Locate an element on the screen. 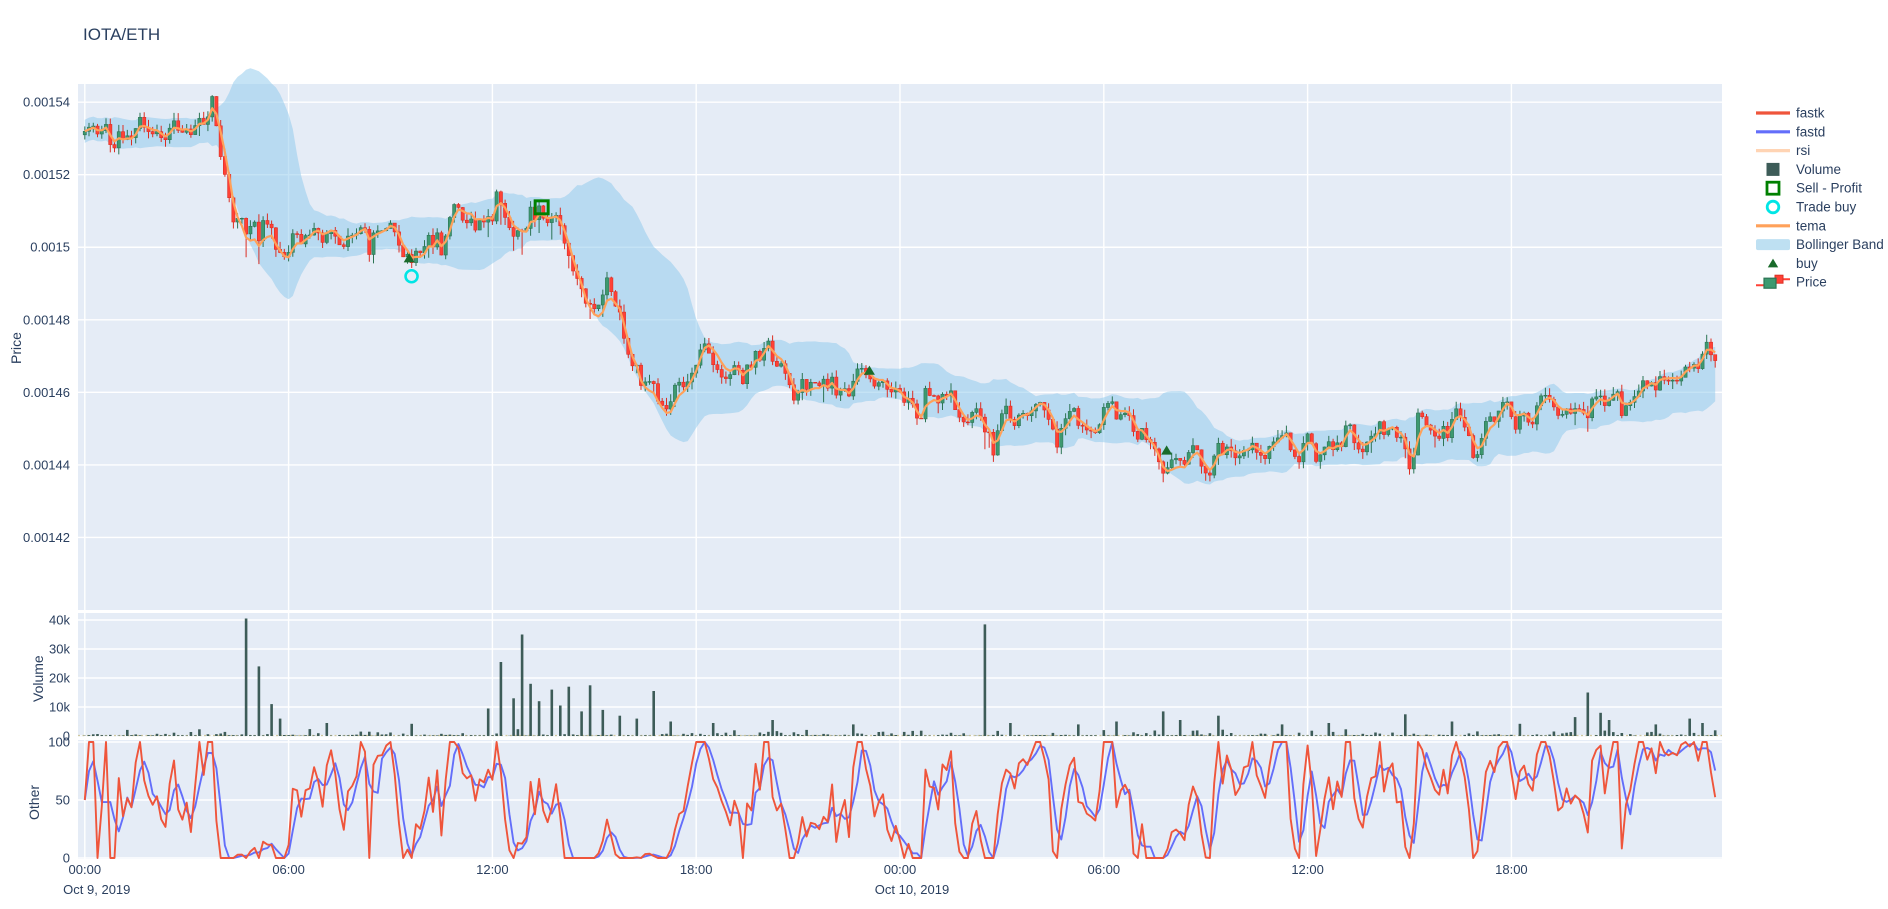  legend-item-volume: Volume is located at coordinates (1804, 169).